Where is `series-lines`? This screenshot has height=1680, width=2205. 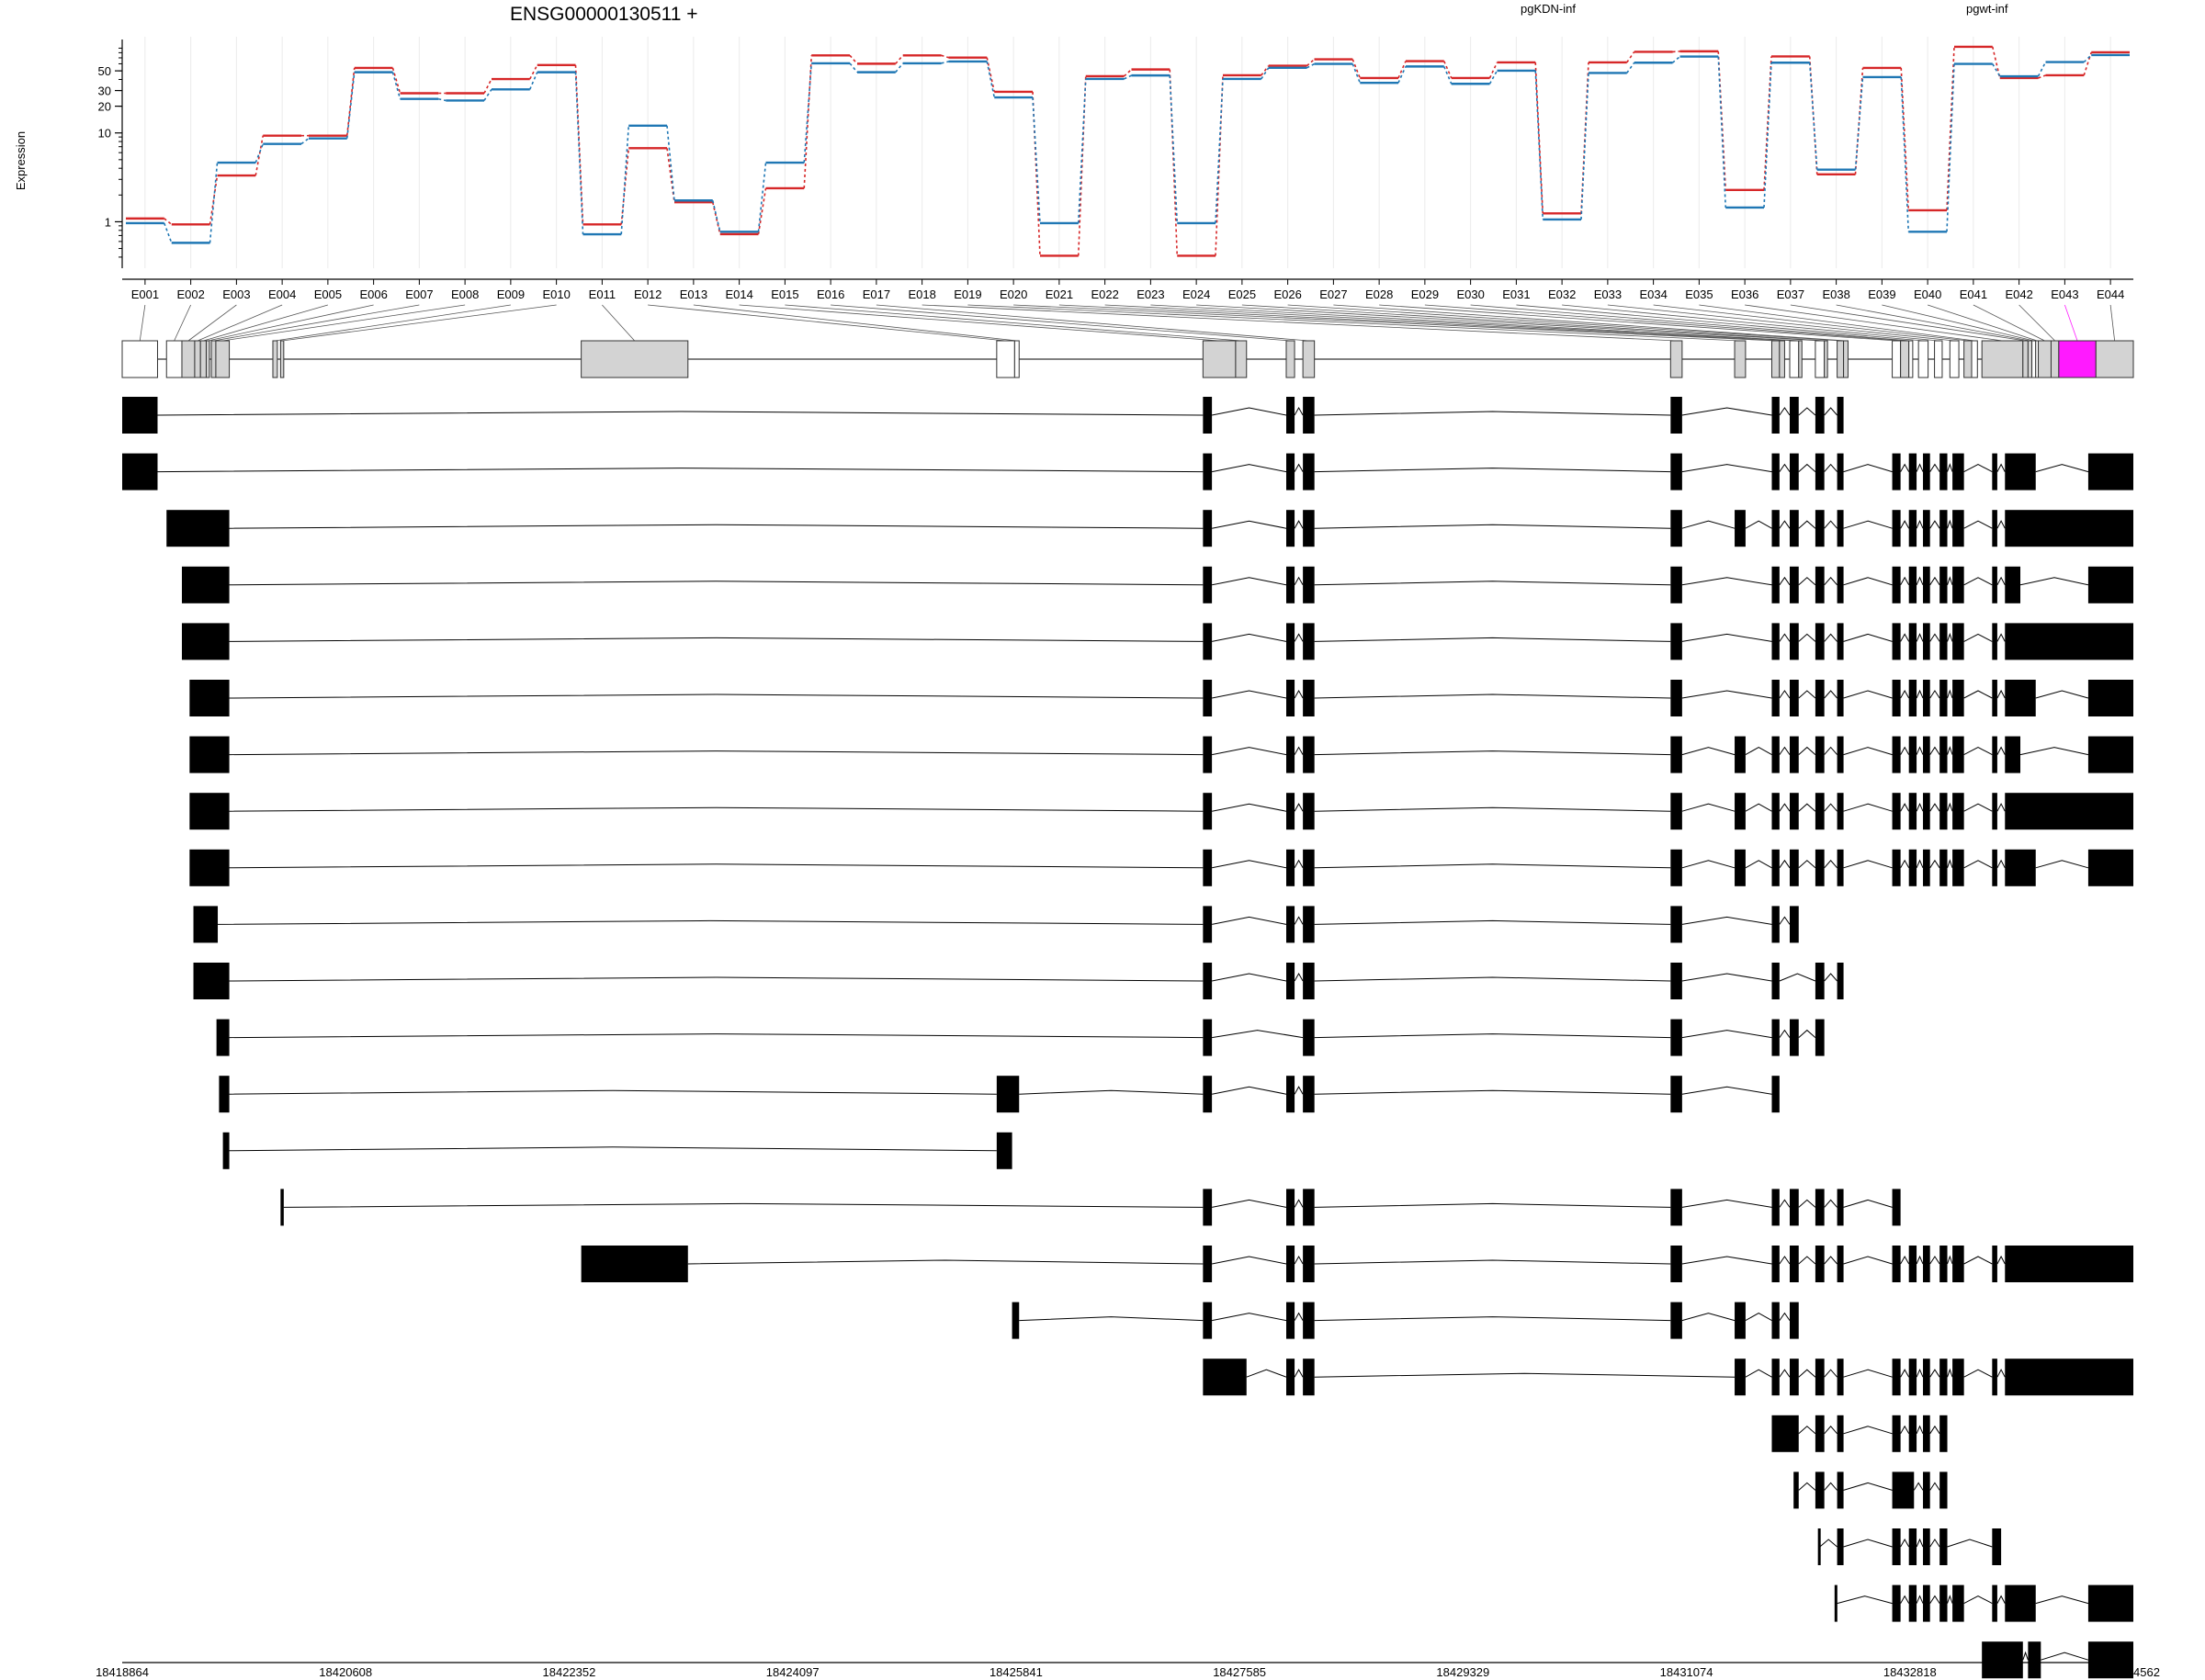 series-lines is located at coordinates (1128, 151).